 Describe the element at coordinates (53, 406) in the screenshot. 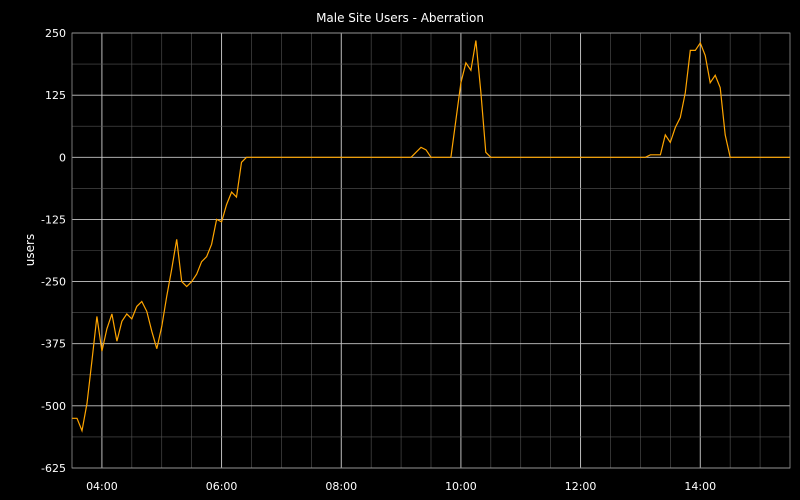

I see `y-tick-label: -500` at that location.